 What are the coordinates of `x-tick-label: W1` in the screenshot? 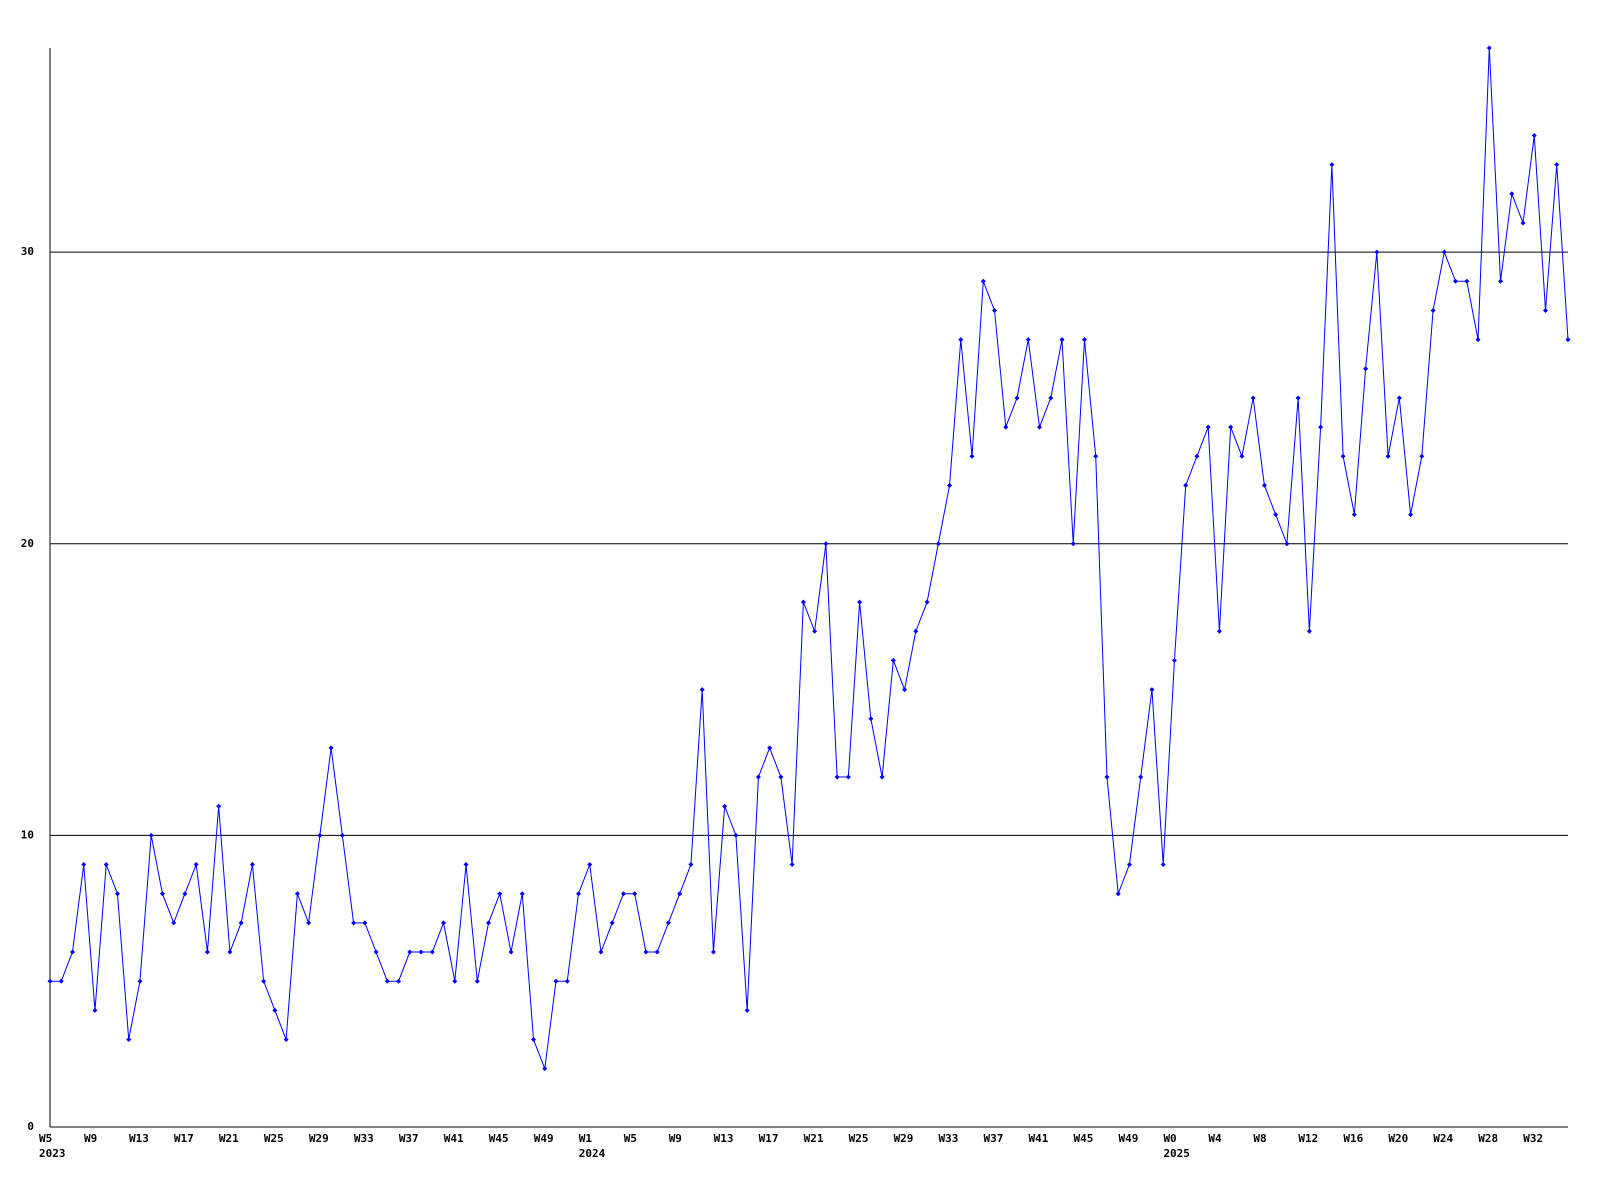 It's located at (586, 1138).